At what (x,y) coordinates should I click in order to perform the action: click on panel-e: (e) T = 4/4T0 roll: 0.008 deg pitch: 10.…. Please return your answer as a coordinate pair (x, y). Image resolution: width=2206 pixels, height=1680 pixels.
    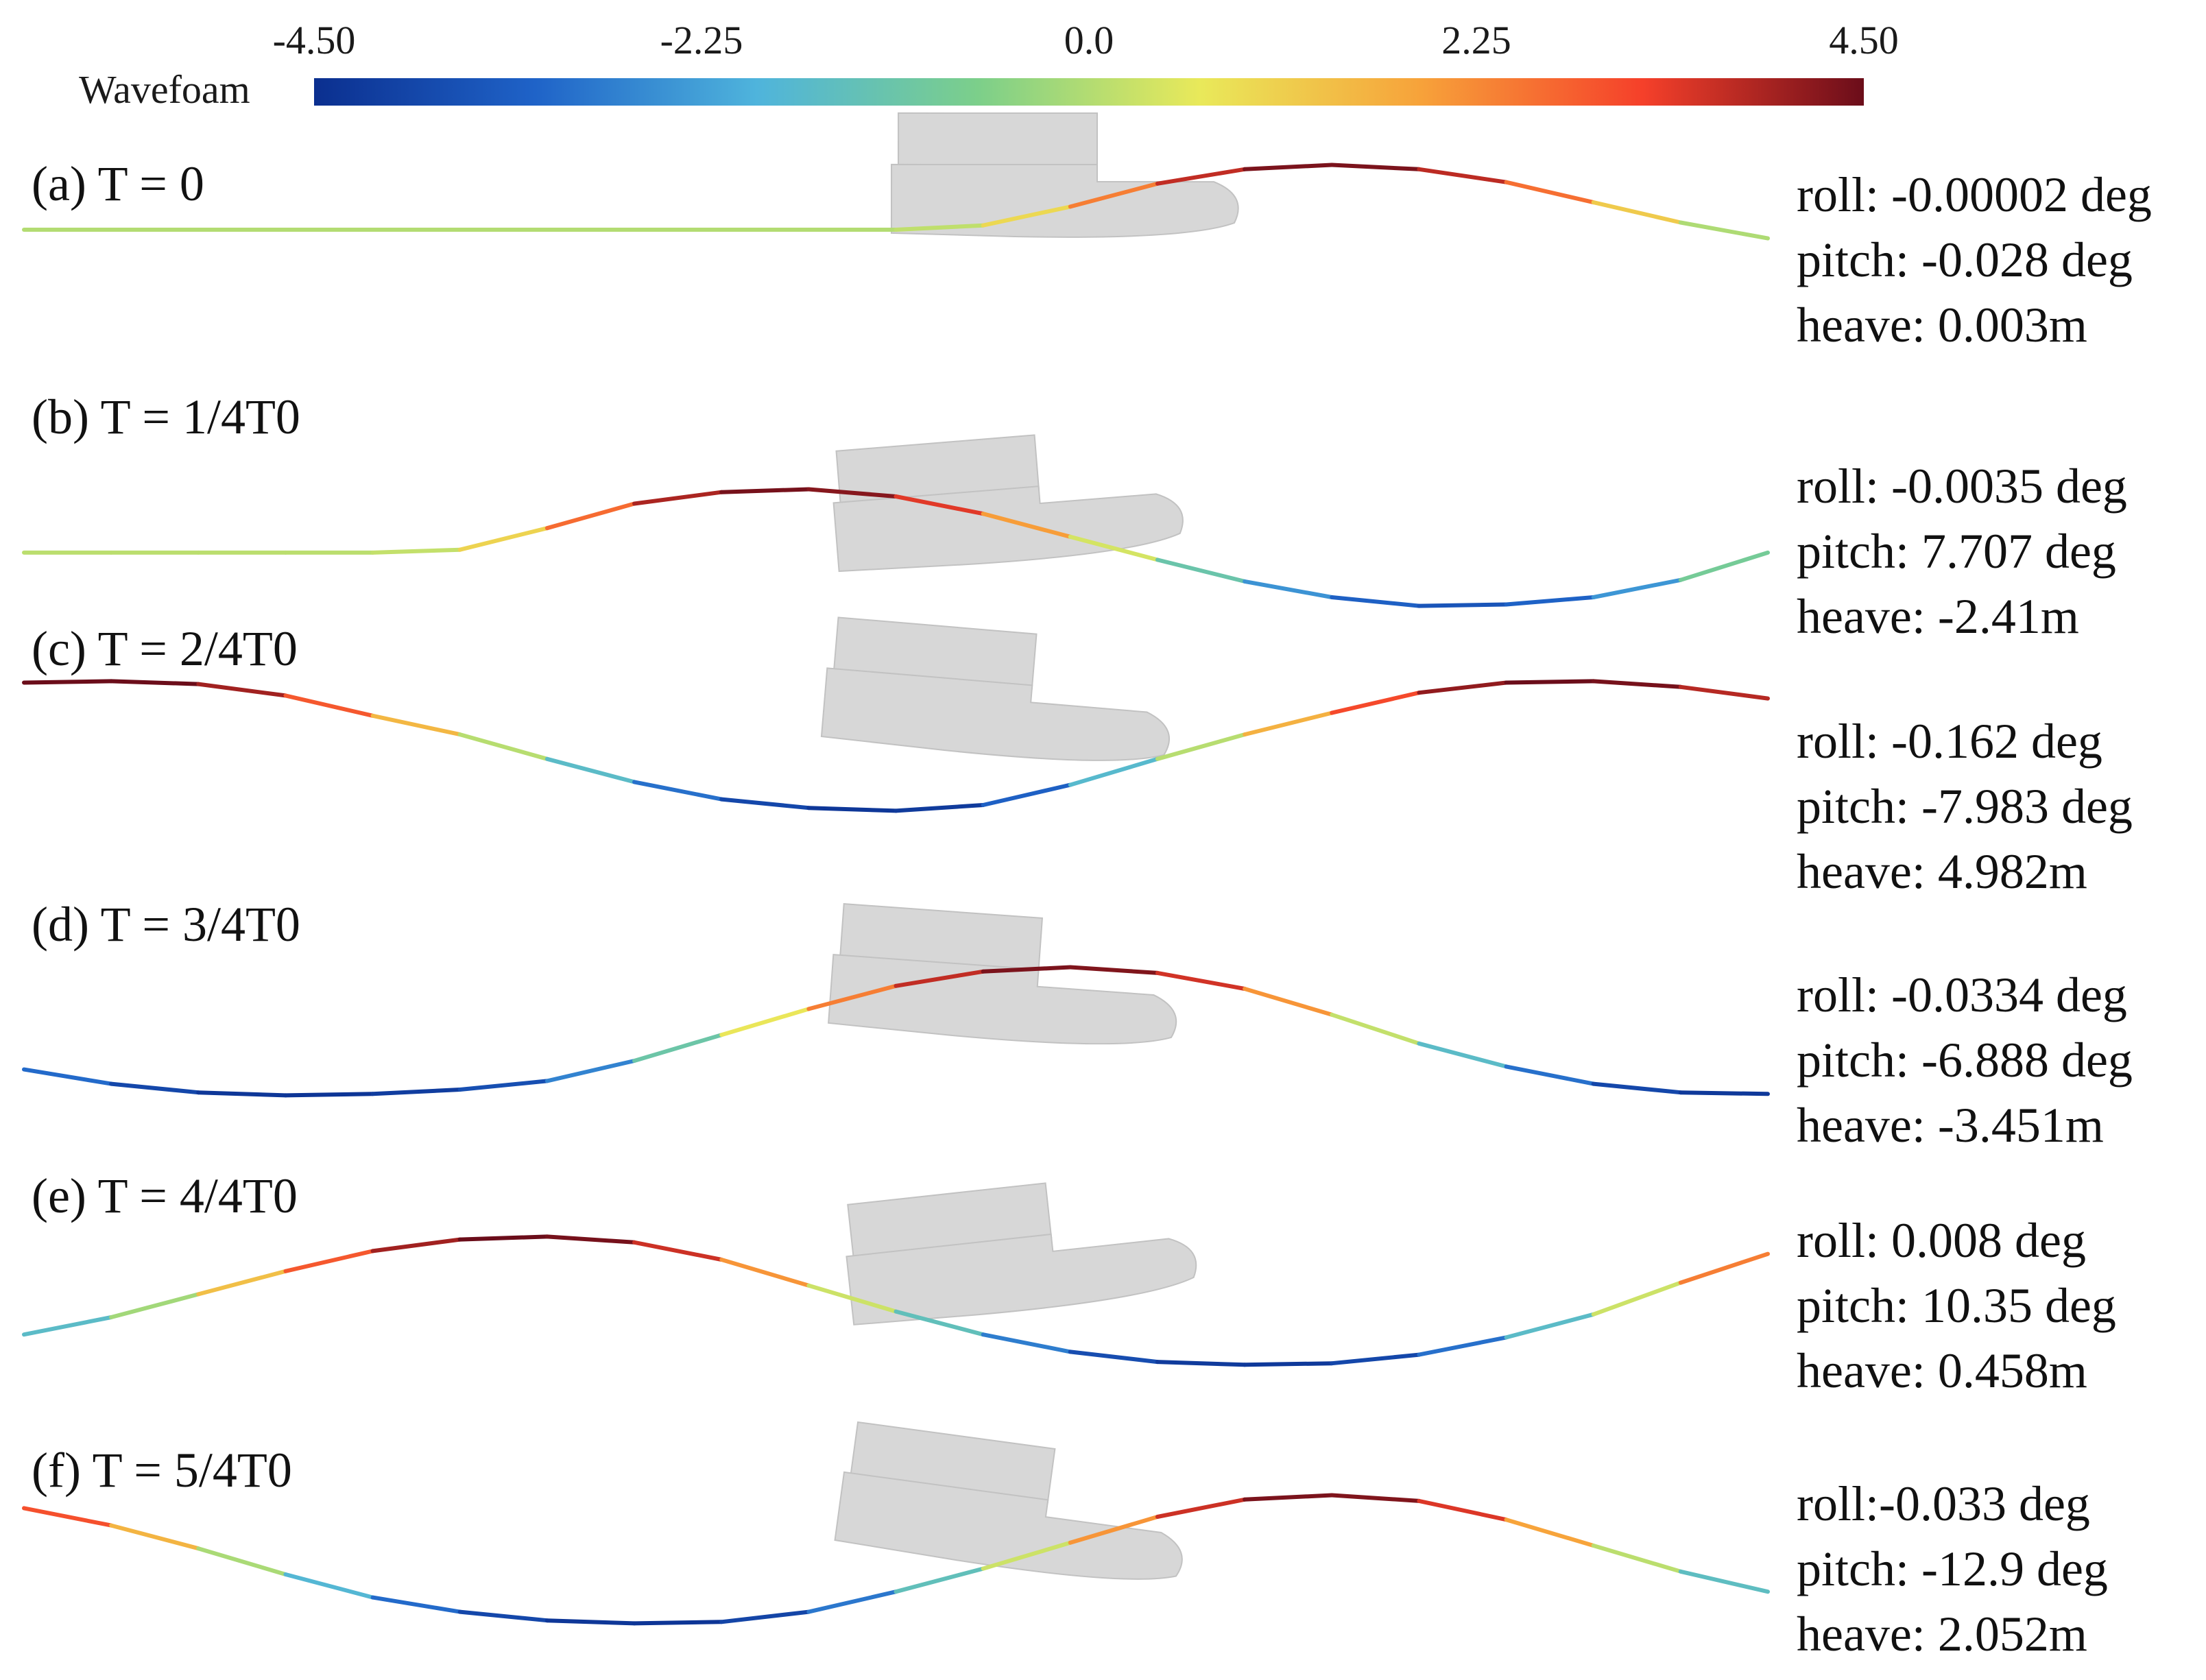
    Looking at the image, I should click on (1069, 1283).